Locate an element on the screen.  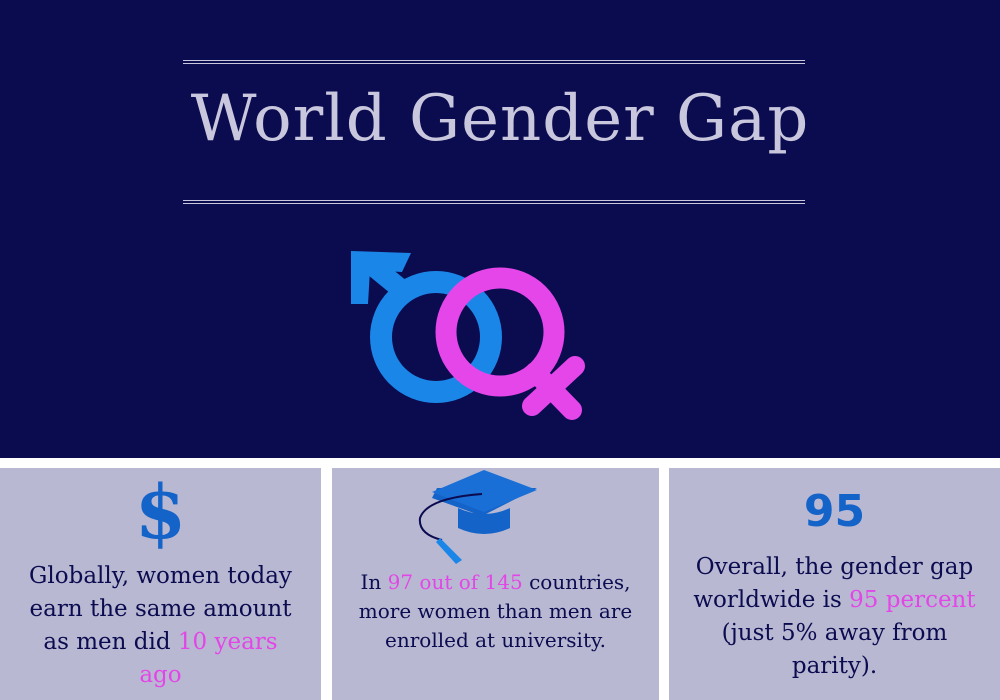
text: (just 5% away from parity). is located at coordinates (834, 649).